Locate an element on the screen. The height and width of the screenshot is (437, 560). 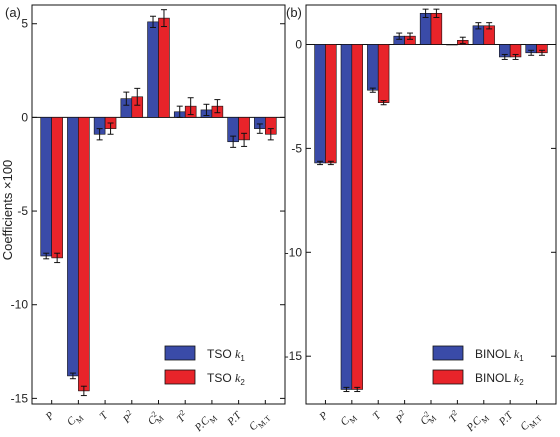
legend-label: TSO k1 is located at coordinates (226, 355).